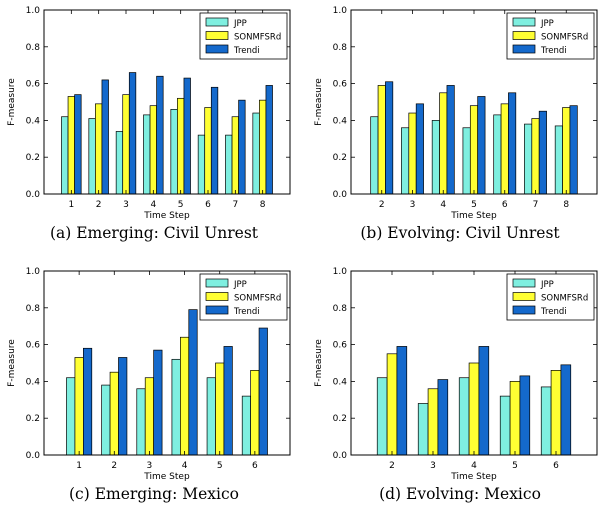  I want to click on xtick-label-d-2: 2, so click(392, 466).